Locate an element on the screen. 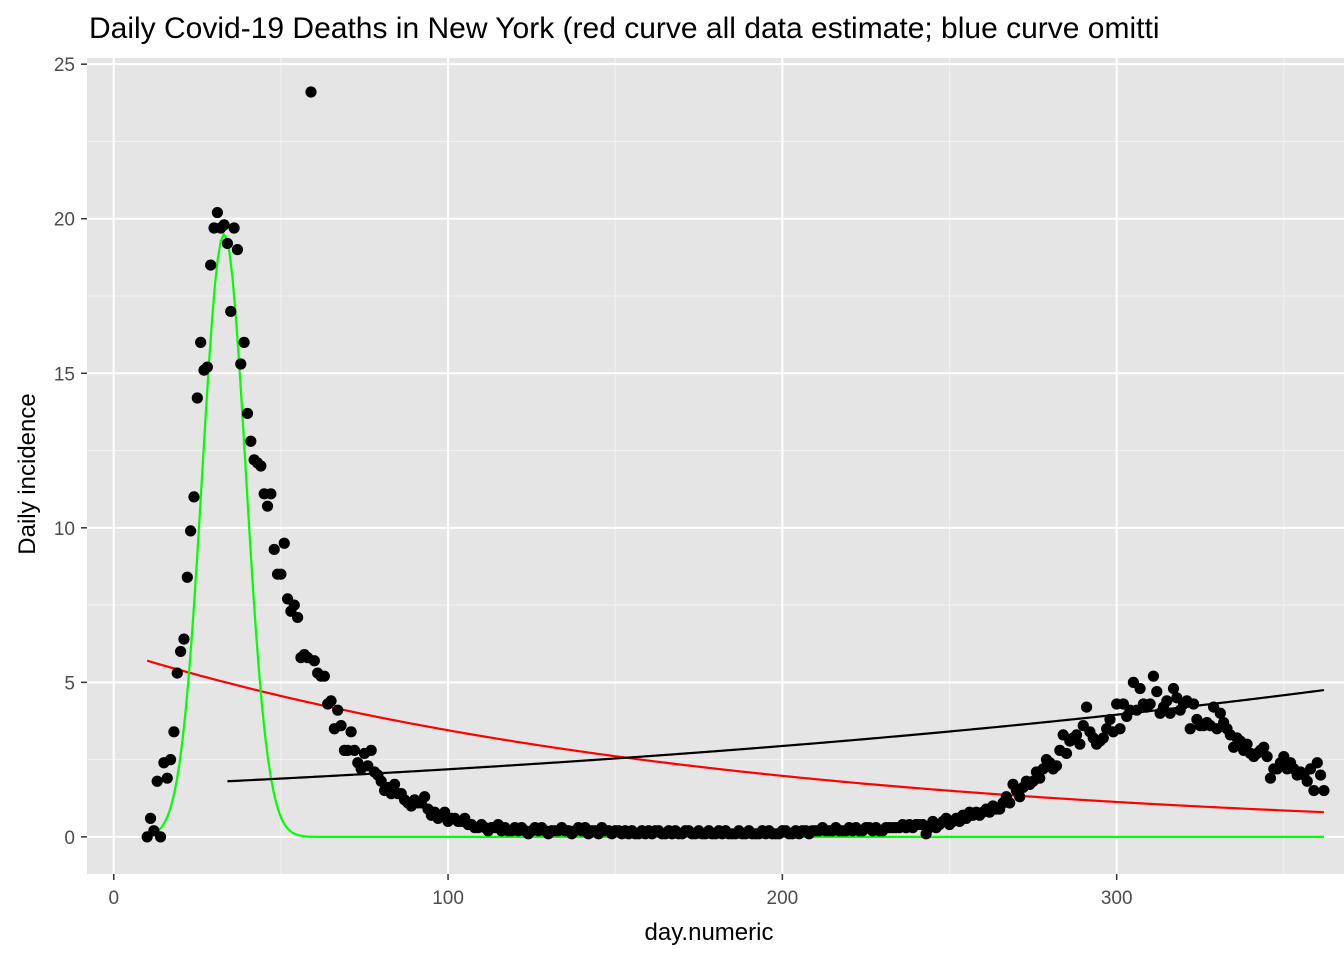 The height and width of the screenshot is (960, 1344). x-tick-label: 300 is located at coordinates (1117, 898).